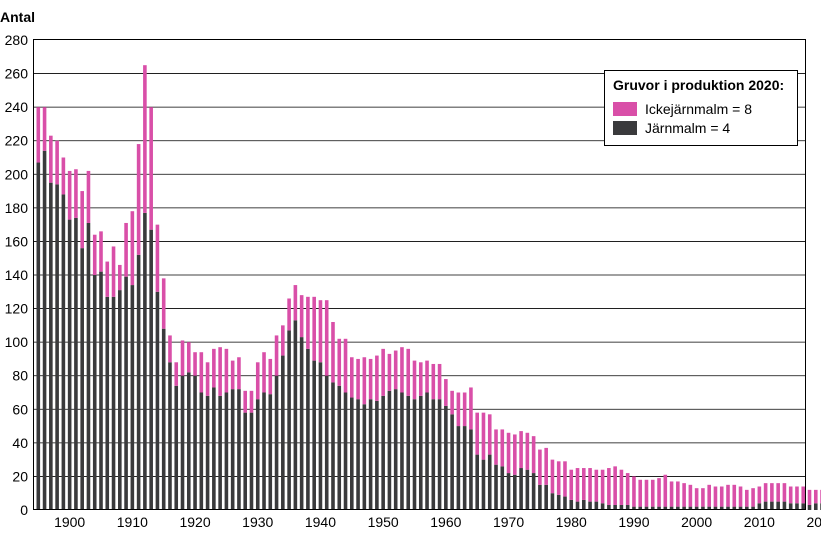 The width and height of the screenshot is (821, 544). I want to click on x-tick-label: 2010, so click(759, 522).